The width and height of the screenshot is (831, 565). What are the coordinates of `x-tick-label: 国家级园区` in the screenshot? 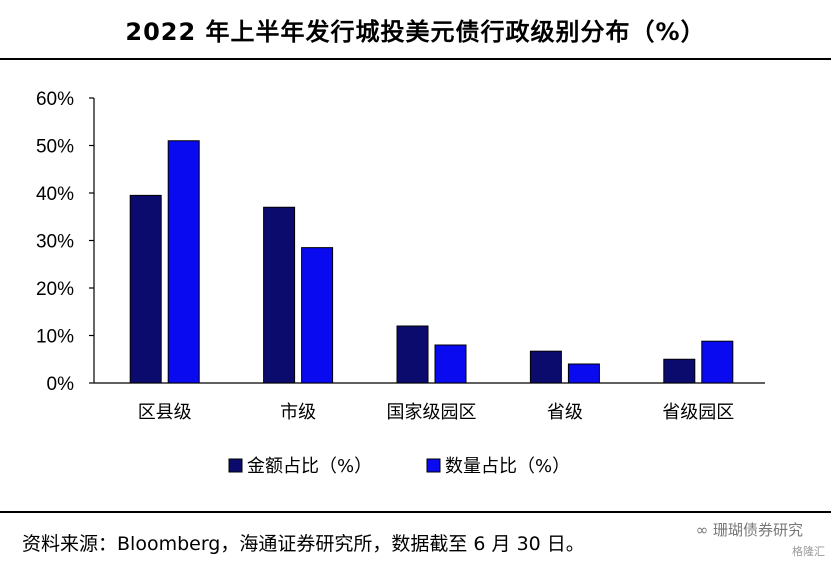 It's located at (432, 412).